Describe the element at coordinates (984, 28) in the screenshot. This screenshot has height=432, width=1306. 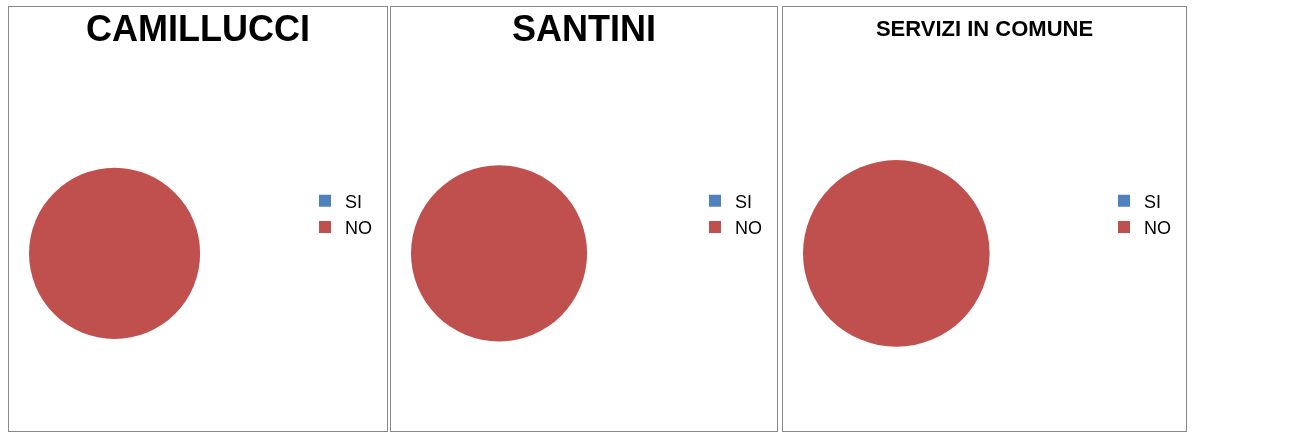
I see `chart-title: SERVIZI IN COMUNE` at that location.